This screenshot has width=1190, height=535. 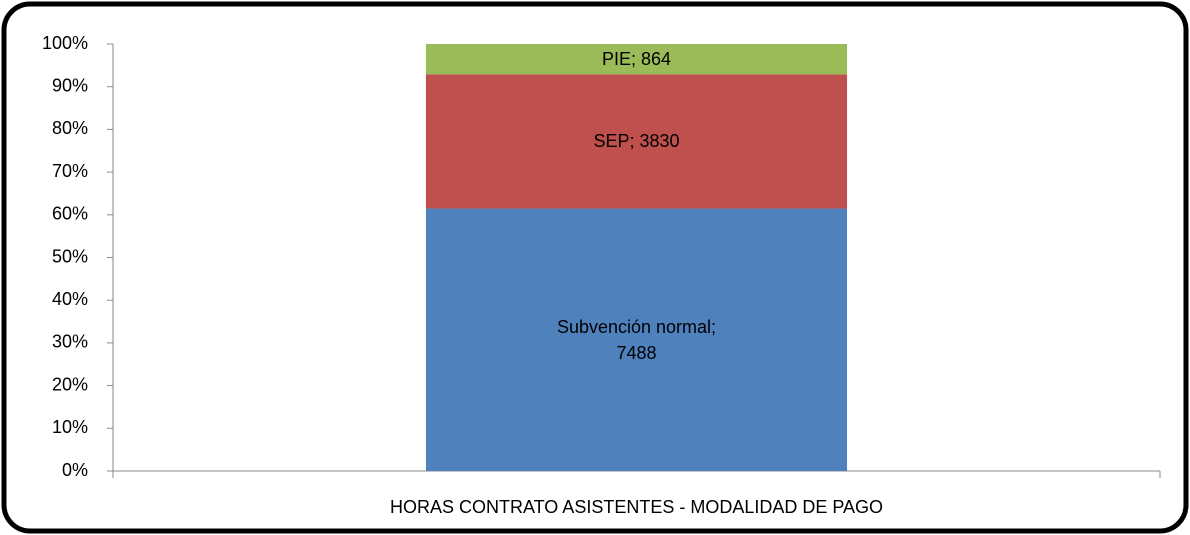 I want to click on y-tick-label: 70%, so click(x=70, y=171).